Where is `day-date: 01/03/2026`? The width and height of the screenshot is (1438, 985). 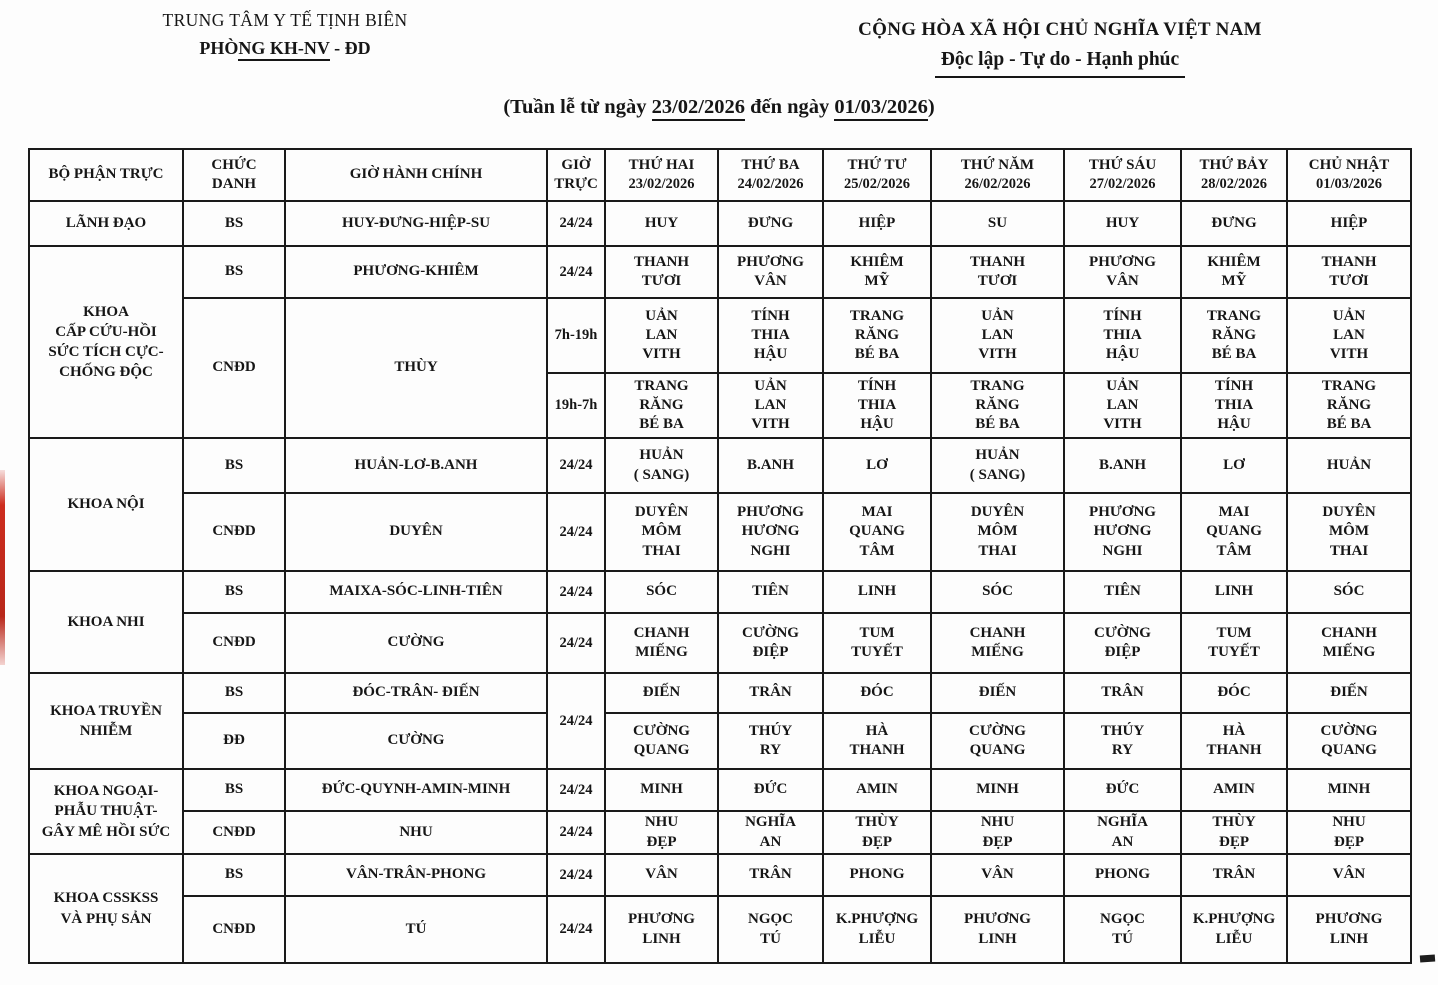
day-date: 01/03/2026 is located at coordinates (1349, 184).